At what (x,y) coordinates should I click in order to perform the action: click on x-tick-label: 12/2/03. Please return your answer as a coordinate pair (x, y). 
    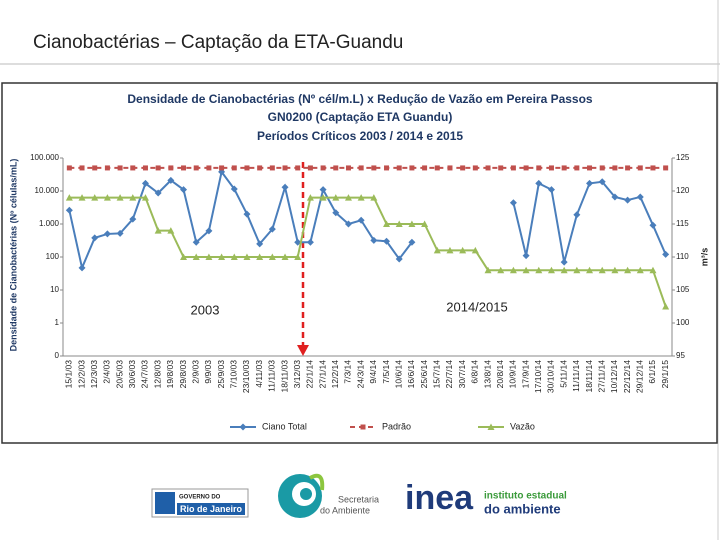
    Looking at the image, I should click on (81, 374).